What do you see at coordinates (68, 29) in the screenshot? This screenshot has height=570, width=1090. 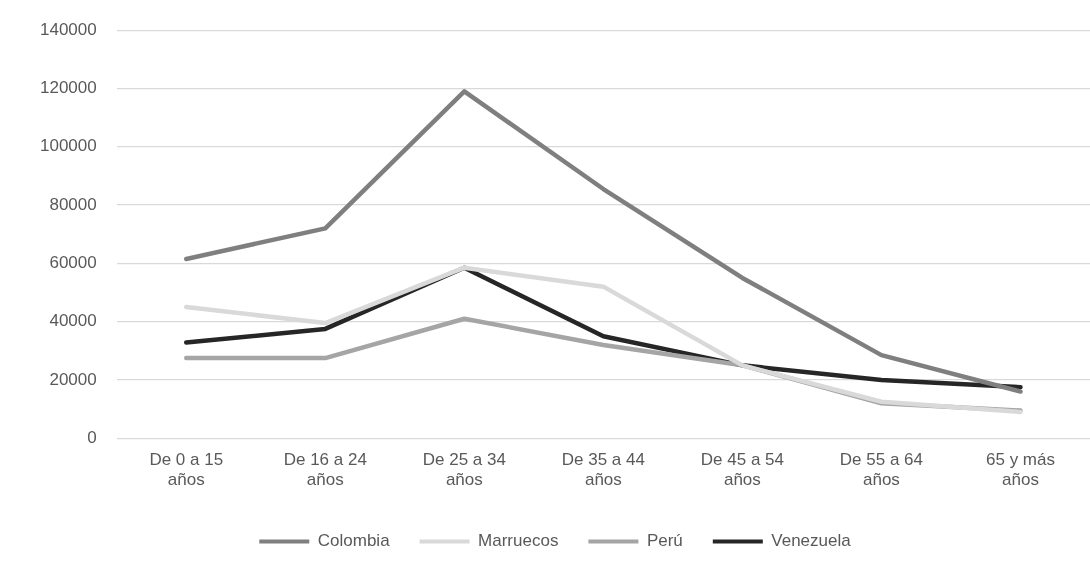 I see `y-tick-label: 140000` at bounding box center [68, 29].